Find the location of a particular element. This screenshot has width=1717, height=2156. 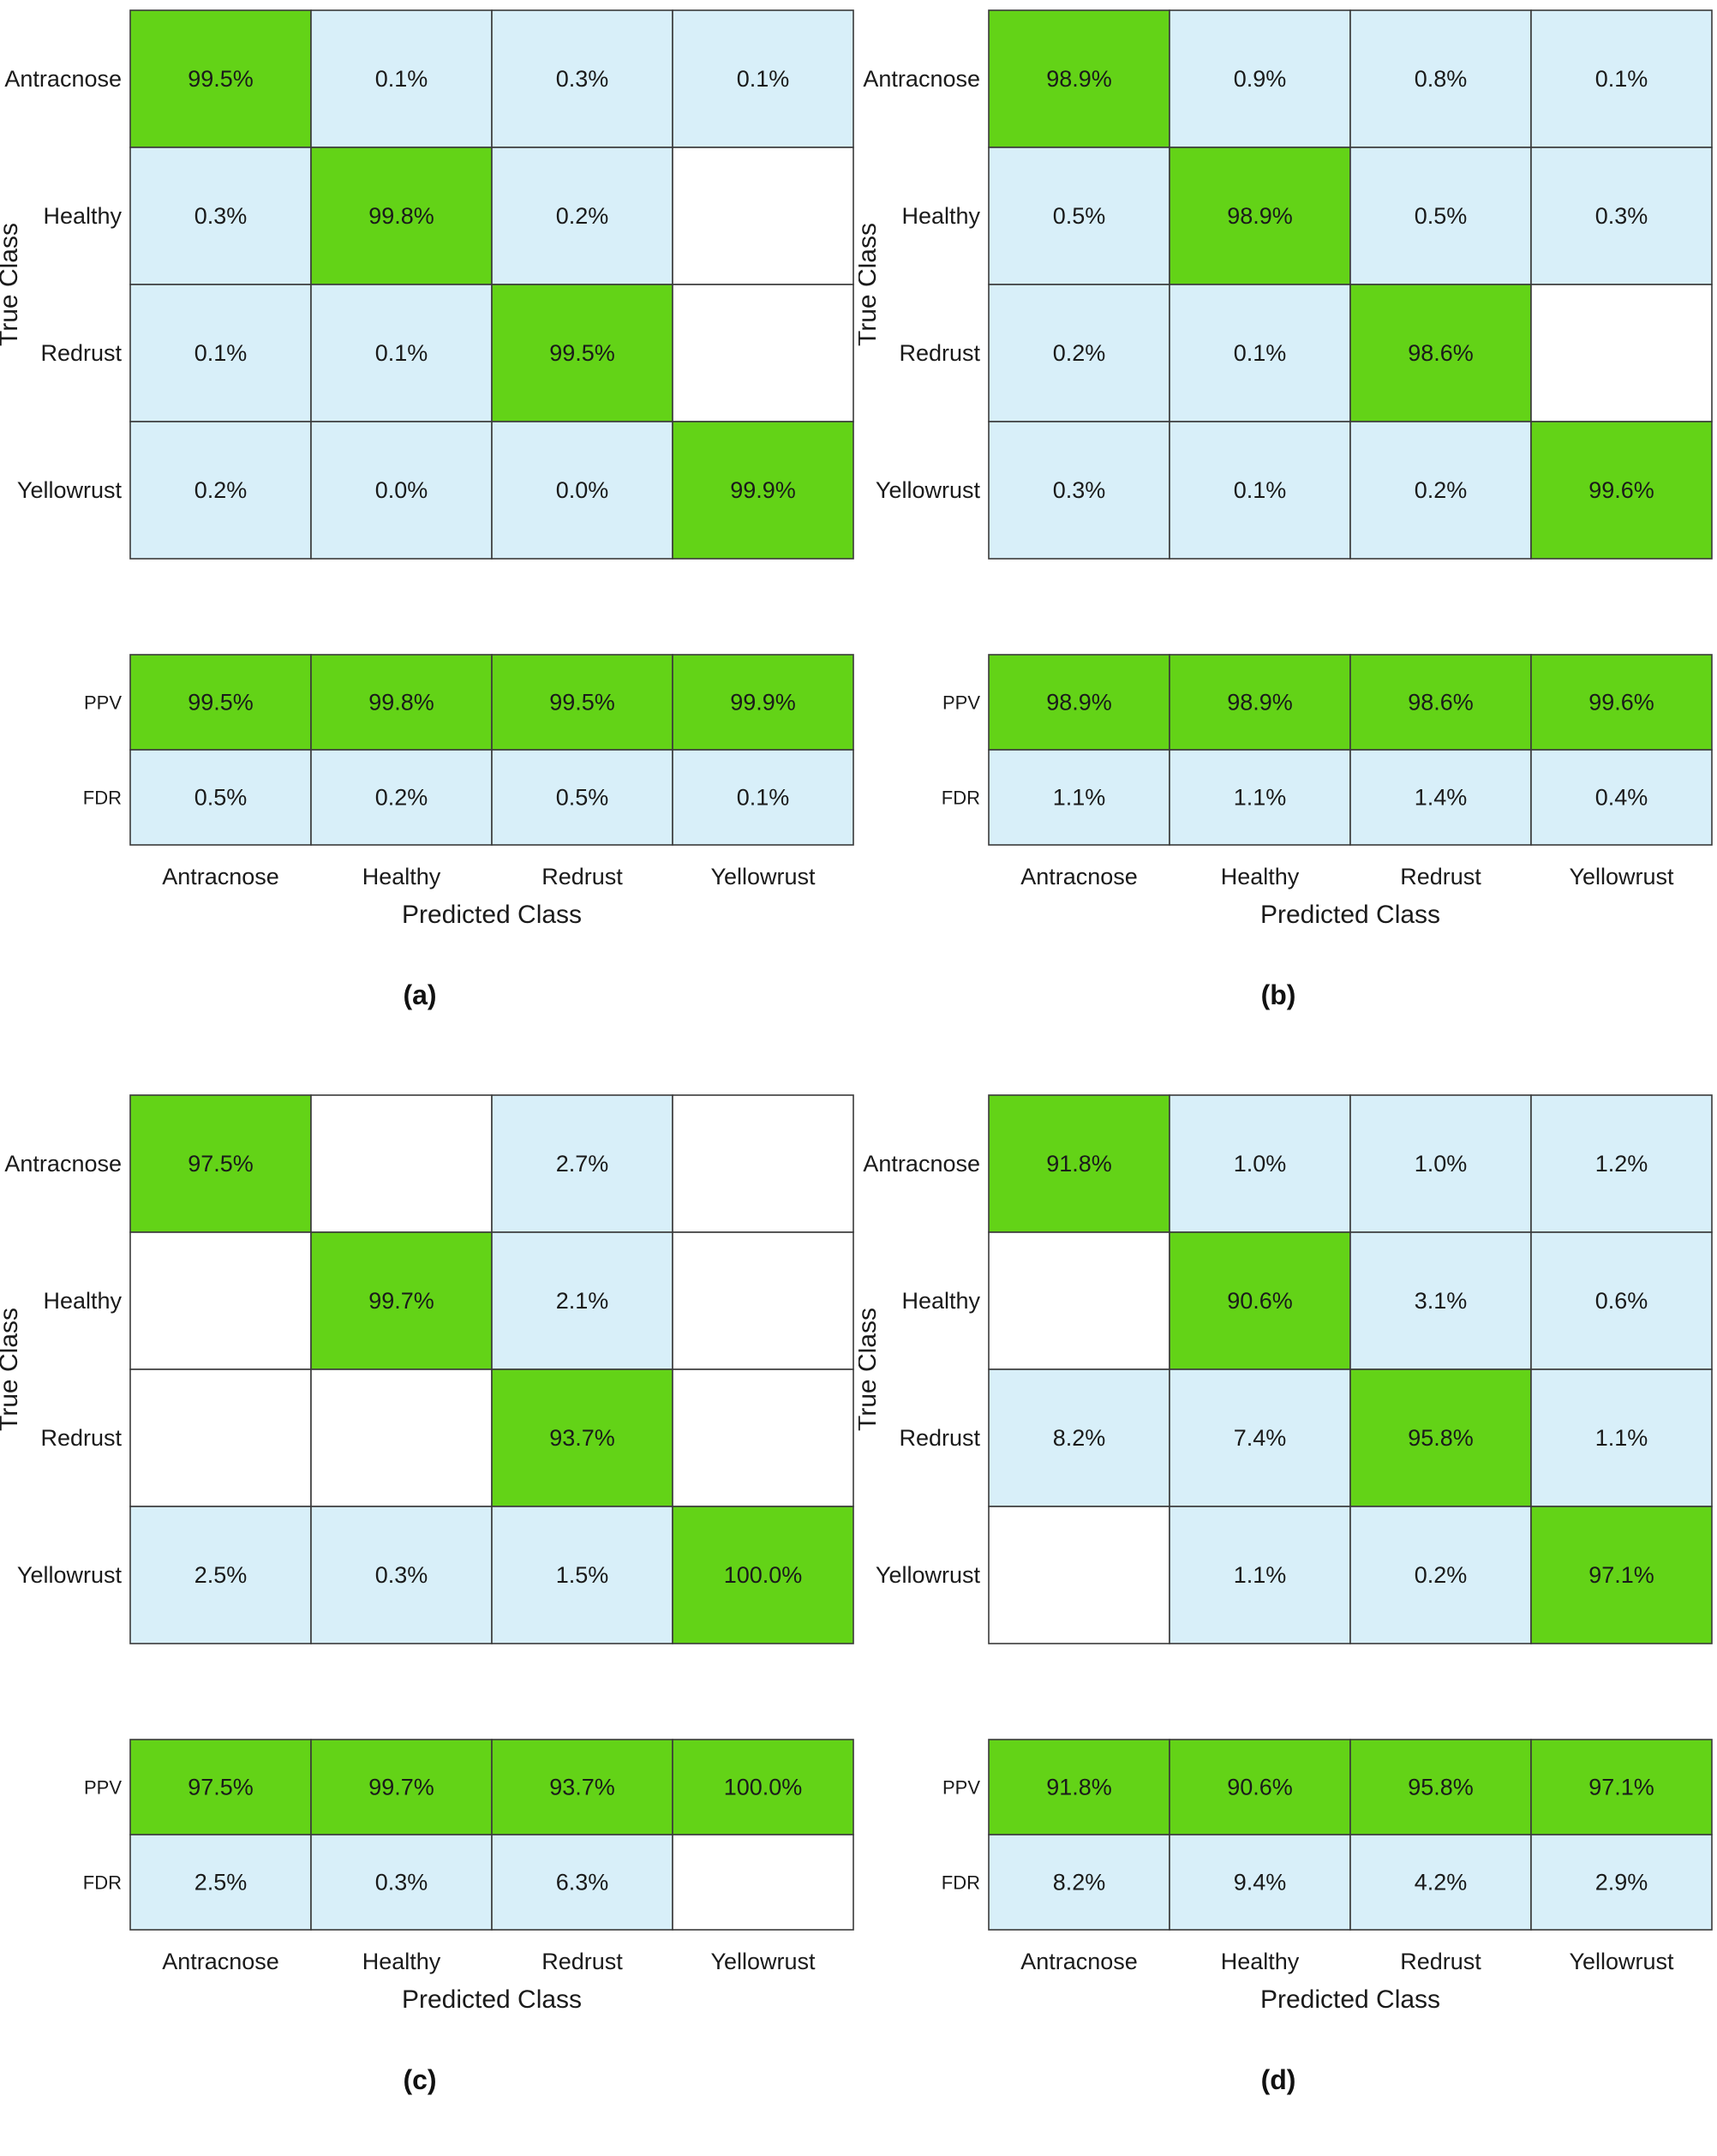

matrix-cell-value: 99.5% is located at coordinates (582, 353).